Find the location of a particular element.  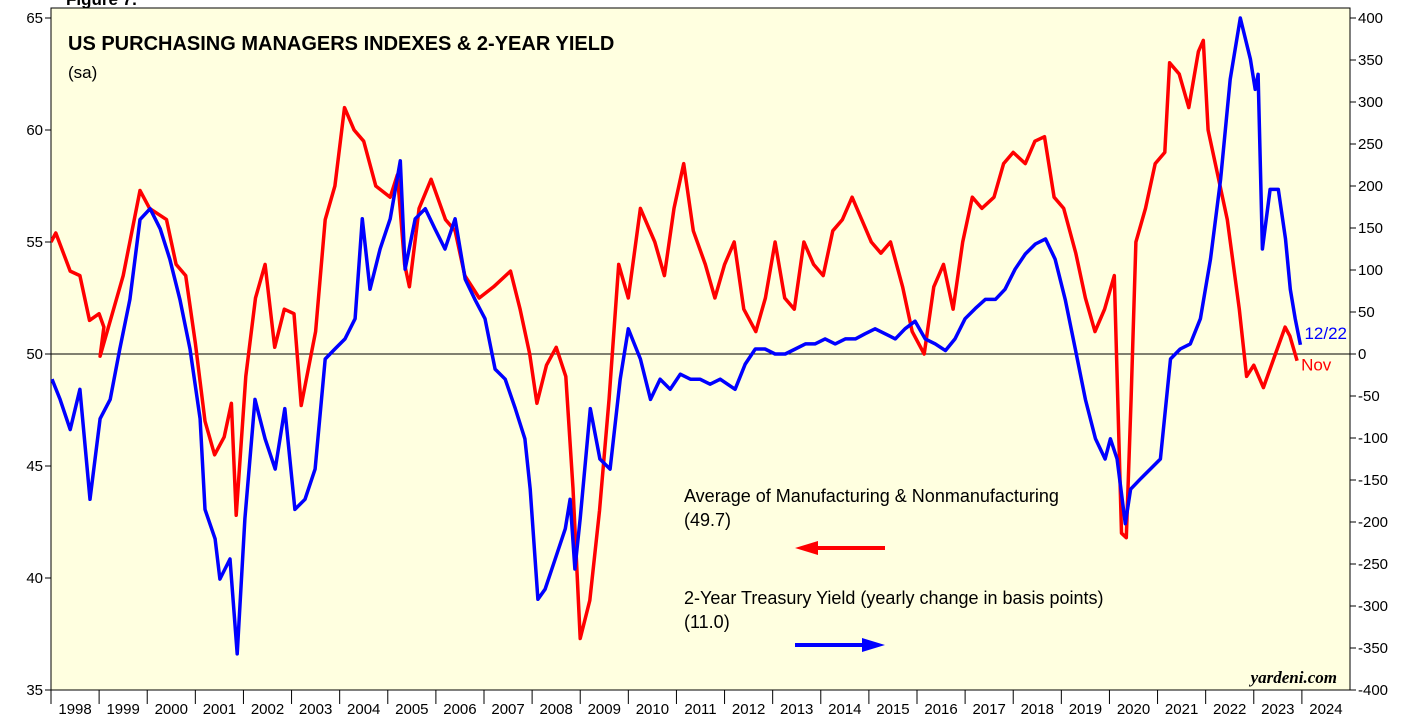

y2-tick-label: -400 is located at coordinates (1373, 690).